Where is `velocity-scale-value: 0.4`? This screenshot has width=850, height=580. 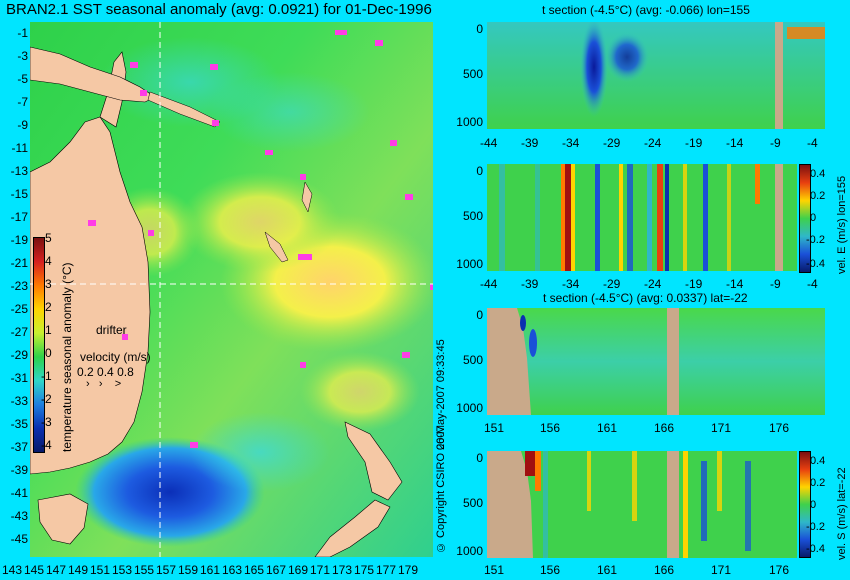
velocity-scale-value: 0.4 is located at coordinates (105, 372).